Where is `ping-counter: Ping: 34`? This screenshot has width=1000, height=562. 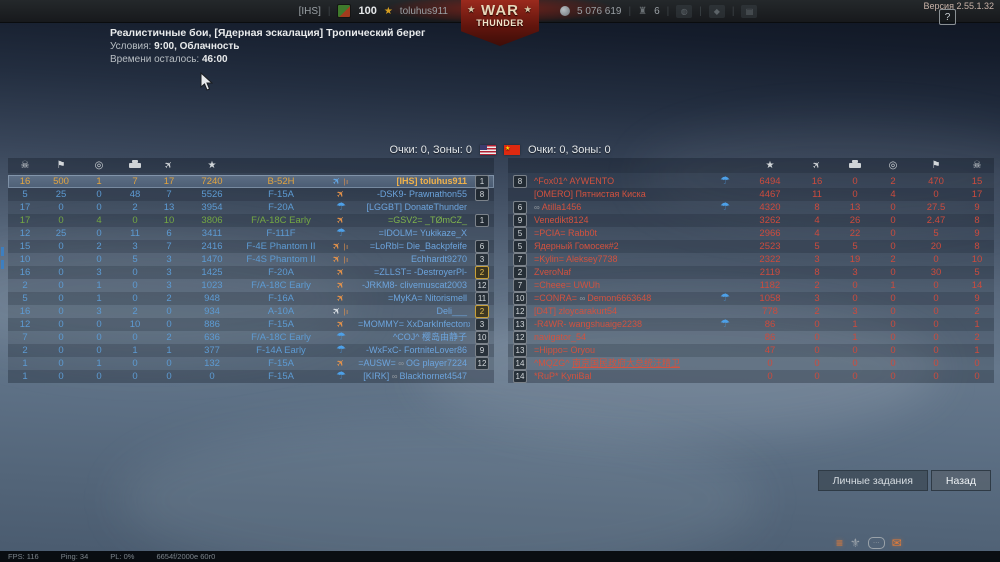
ping-counter: Ping: 34 is located at coordinates (74, 556).